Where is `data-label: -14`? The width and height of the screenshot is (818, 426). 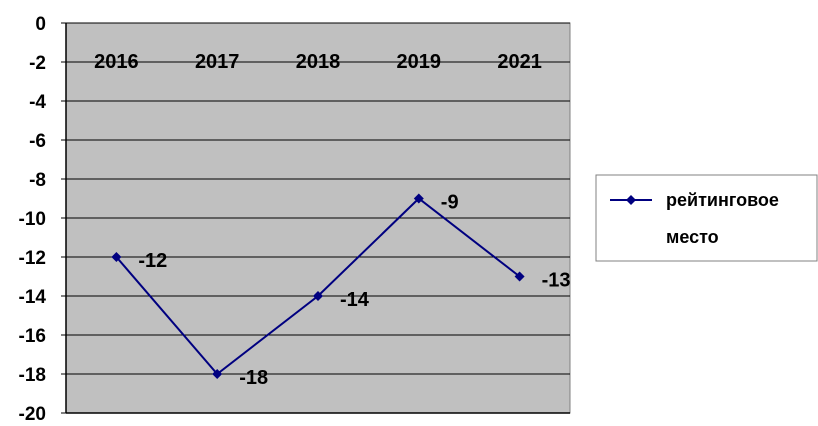
data-label: -14 is located at coordinates (355, 300).